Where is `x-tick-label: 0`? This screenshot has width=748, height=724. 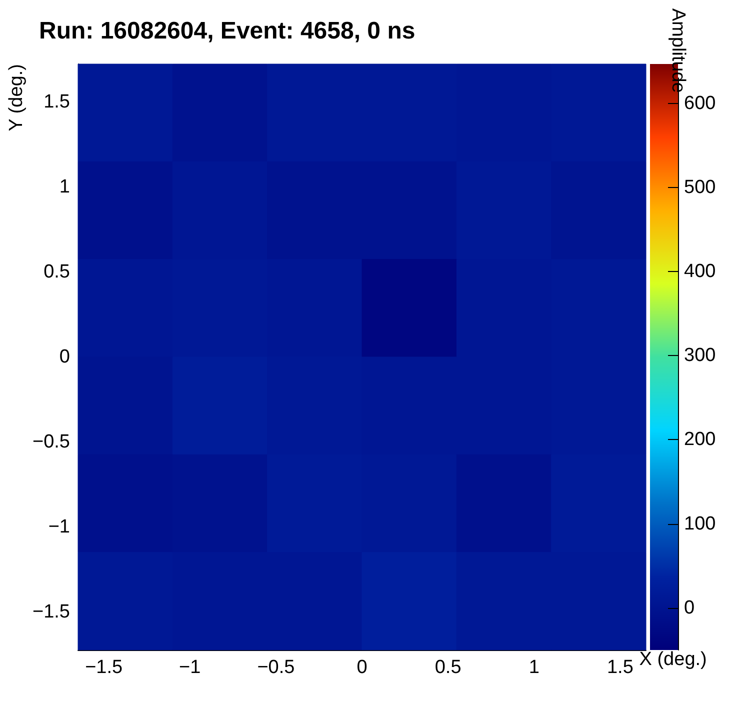
x-tick-label: 0 is located at coordinates (362, 667).